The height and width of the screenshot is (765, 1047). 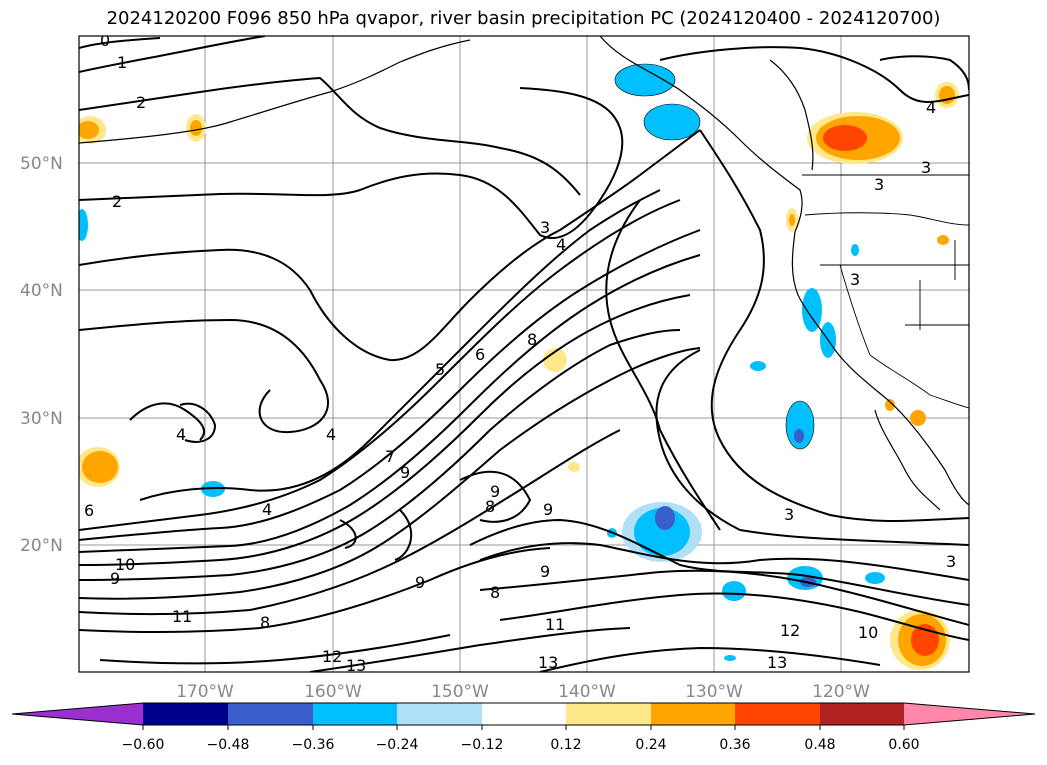 What do you see at coordinates (819, 745) in the screenshot?
I see `colorbar-tick-label: 0.48` at bounding box center [819, 745].